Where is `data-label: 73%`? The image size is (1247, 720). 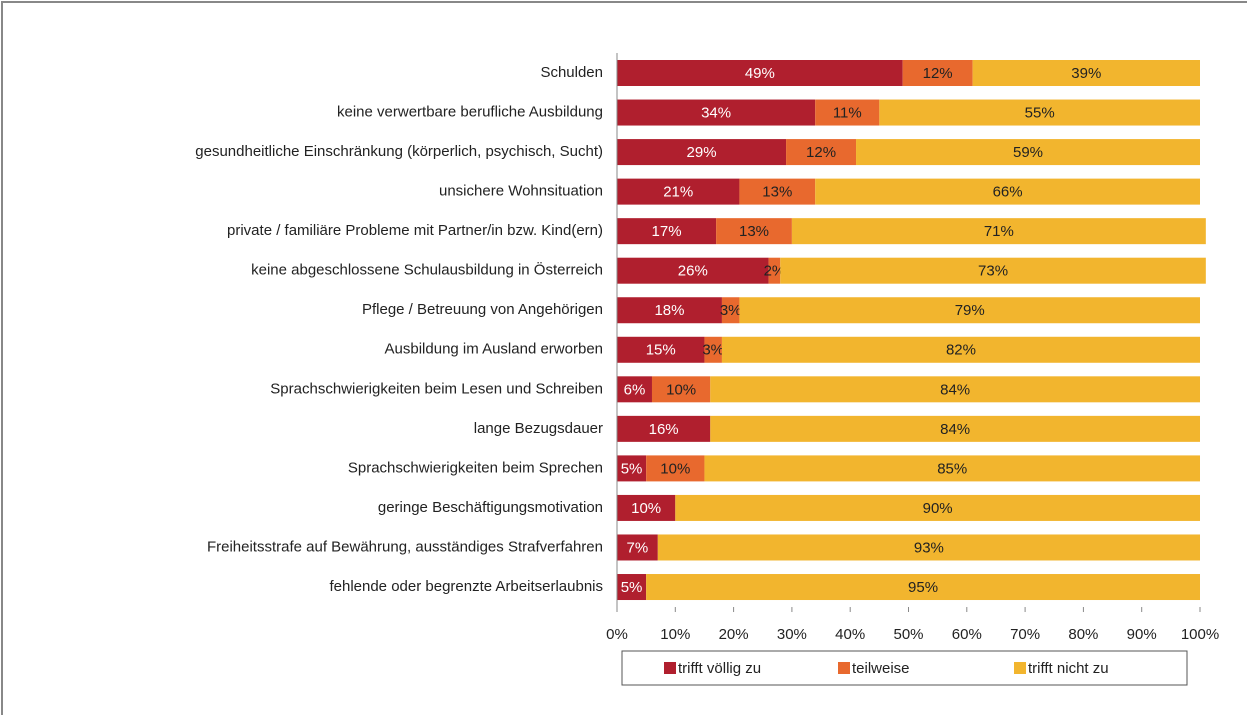 data-label: 73% is located at coordinates (993, 271).